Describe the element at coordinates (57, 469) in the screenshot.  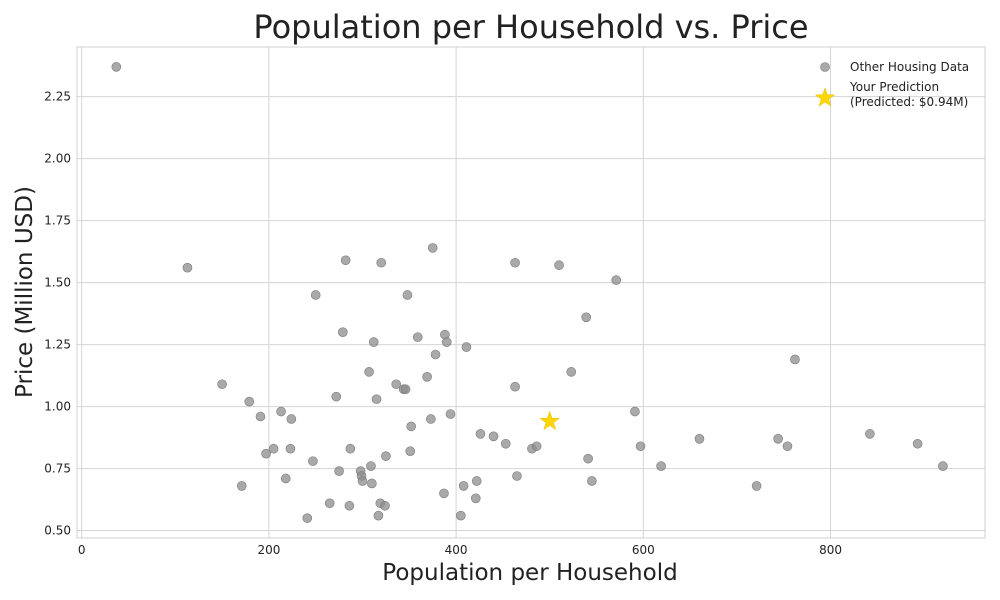
I see `y-tick-label: 0.75` at that location.